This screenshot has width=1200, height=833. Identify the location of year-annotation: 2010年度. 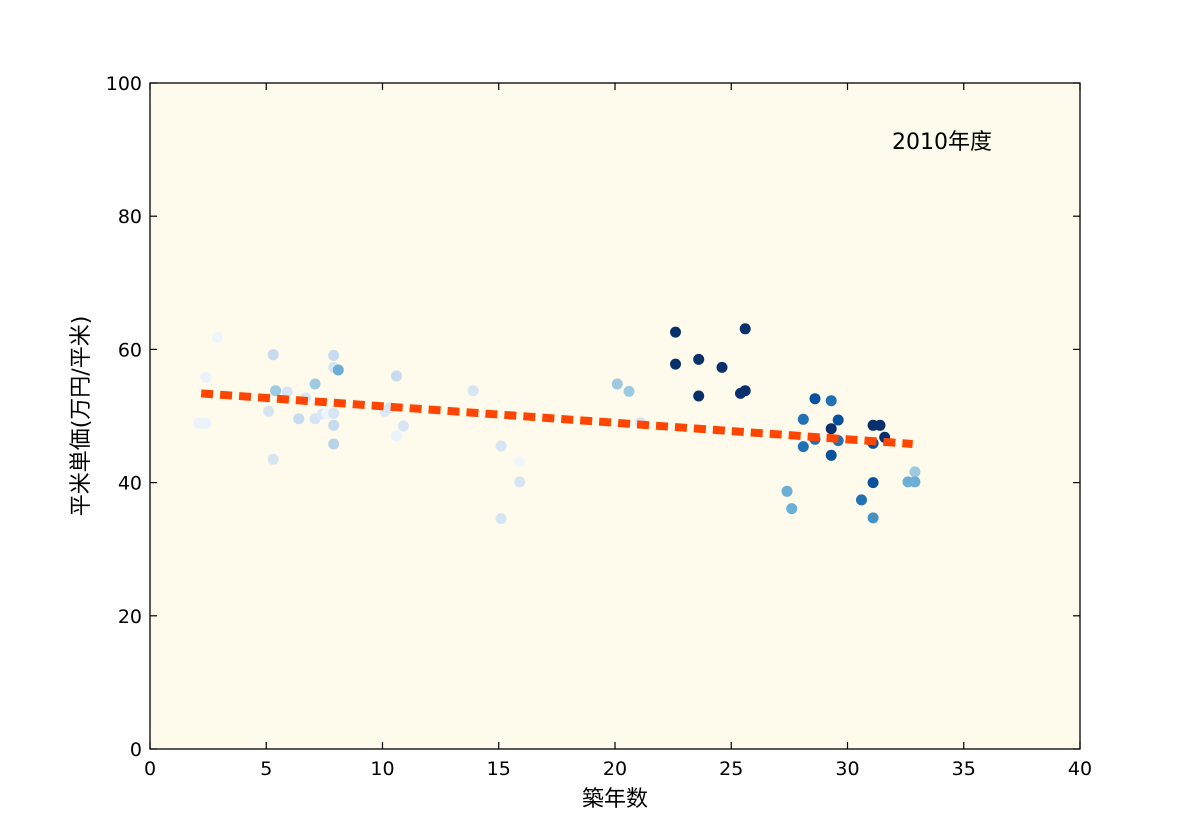
(942, 142).